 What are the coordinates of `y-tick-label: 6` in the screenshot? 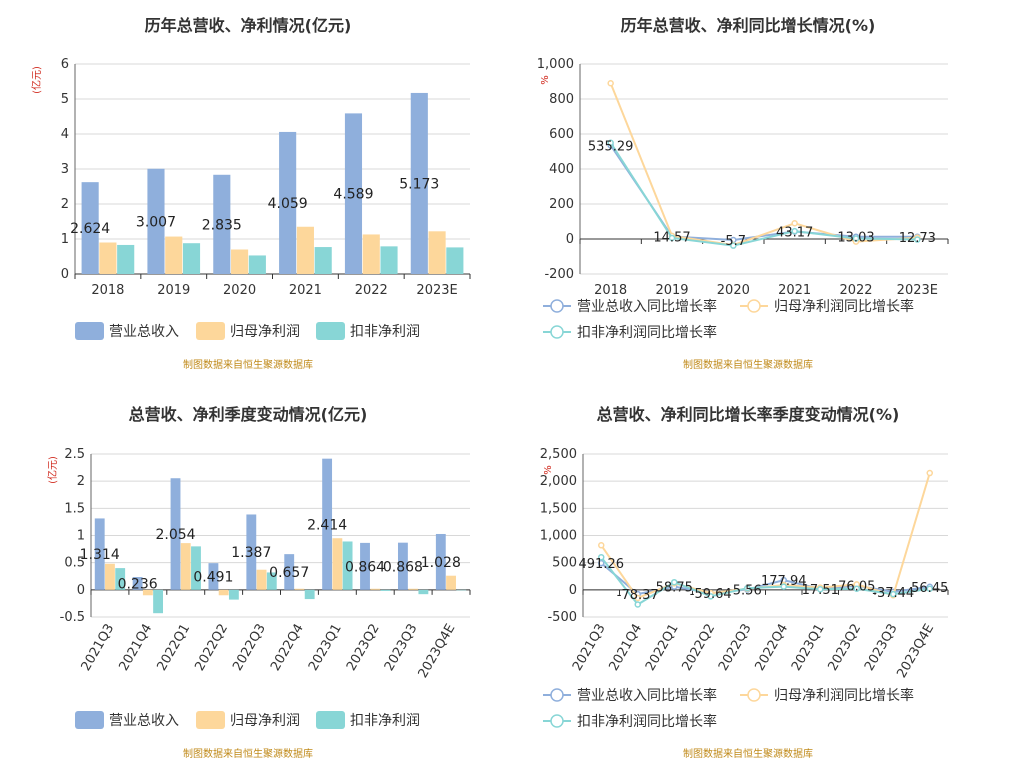 It's located at (65, 64).